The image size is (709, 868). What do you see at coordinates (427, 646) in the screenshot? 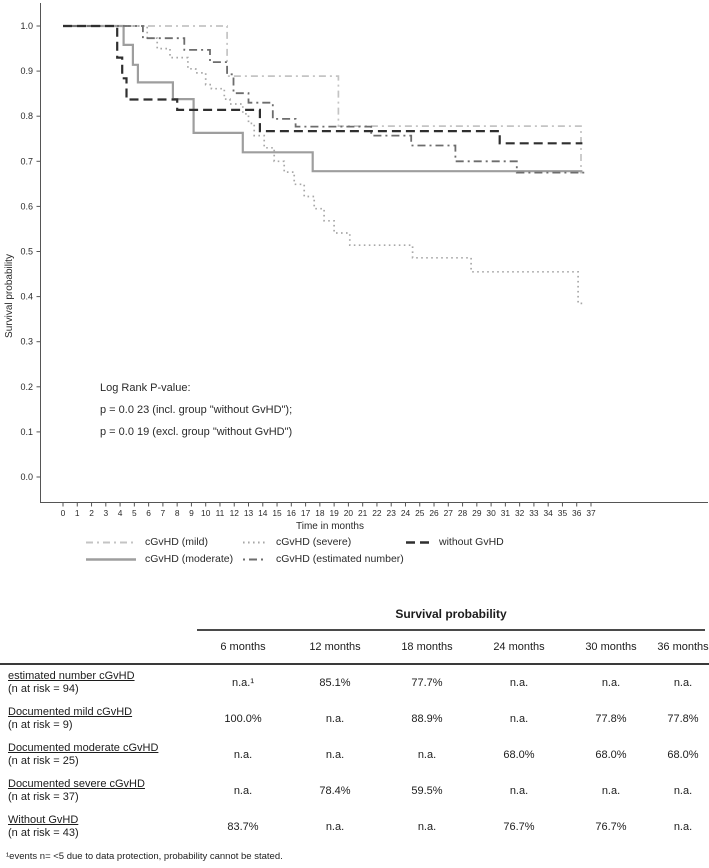
I see `column-header-18-months: 18 months` at bounding box center [427, 646].